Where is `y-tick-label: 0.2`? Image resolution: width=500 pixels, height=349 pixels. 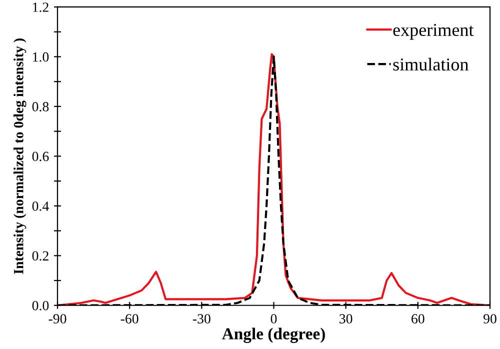 y-tick-label: 0.2 is located at coordinates (40, 256).